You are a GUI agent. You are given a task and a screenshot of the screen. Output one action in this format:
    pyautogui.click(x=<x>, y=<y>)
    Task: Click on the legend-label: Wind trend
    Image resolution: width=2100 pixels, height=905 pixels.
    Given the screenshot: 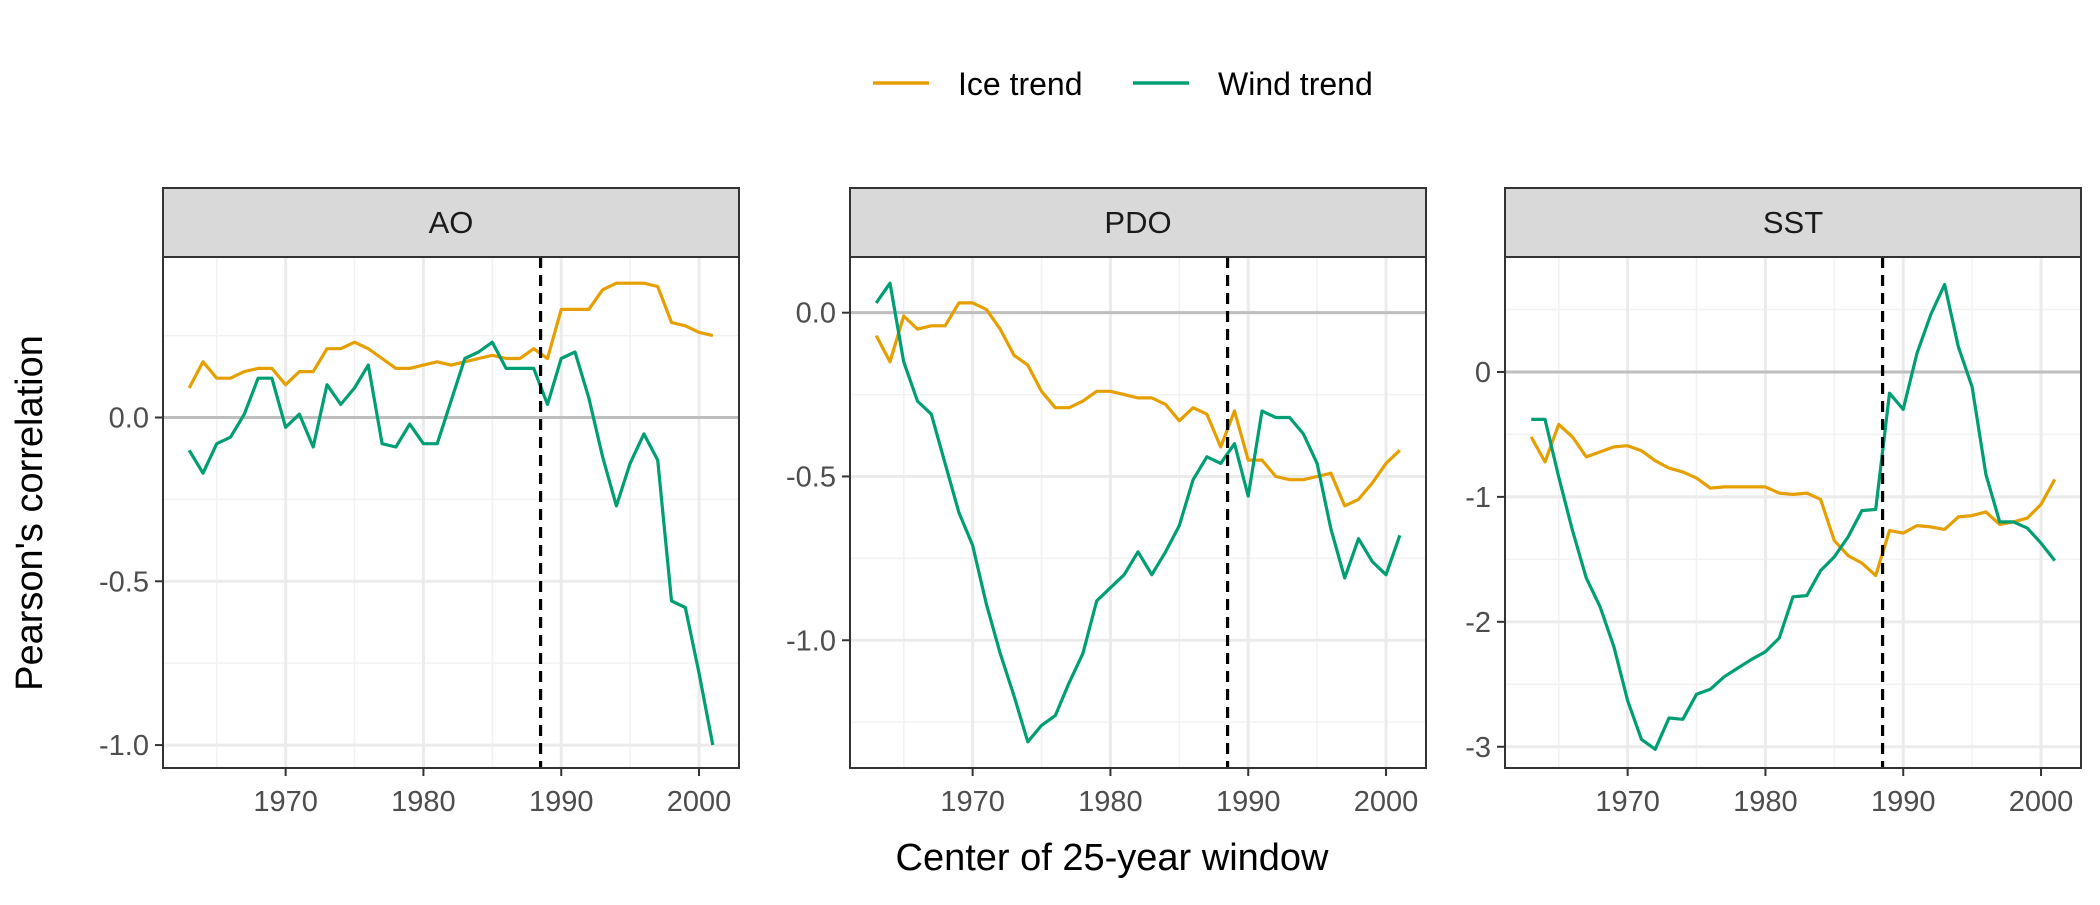 What is the action you would take?
    pyautogui.click(x=1295, y=84)
    